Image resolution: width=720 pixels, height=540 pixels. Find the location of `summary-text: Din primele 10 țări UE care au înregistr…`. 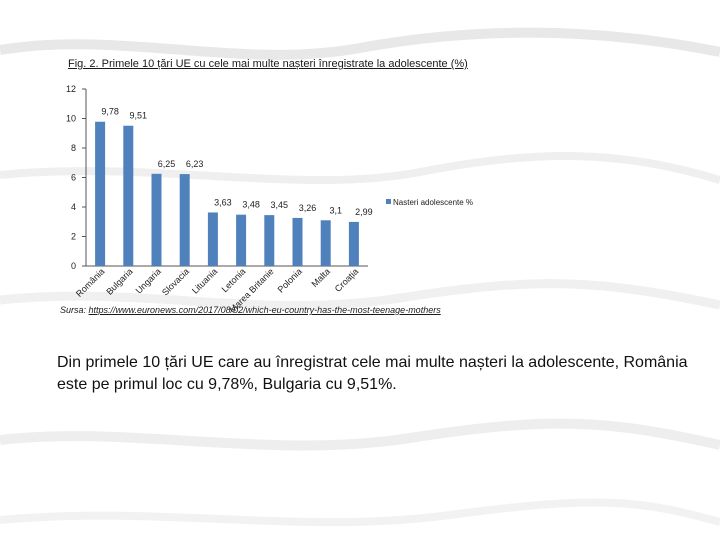

summary-text: Din primele 10 țări UE care au înregistr… is located at coordinates (372, 373).